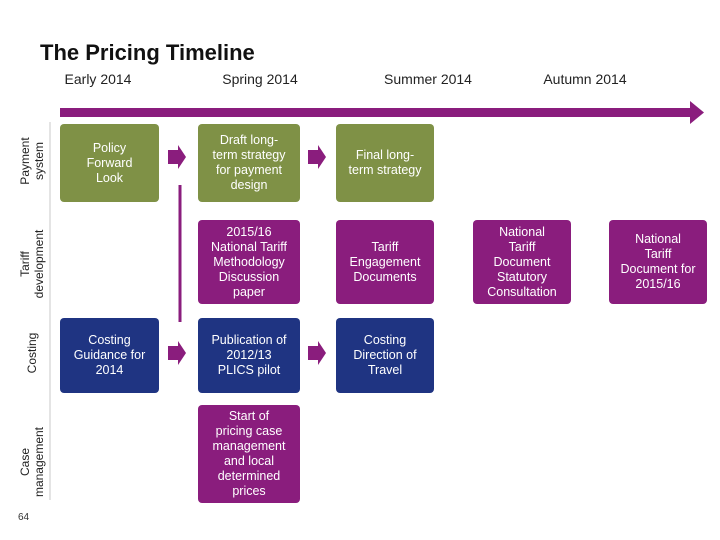 Image resolution: width=720 pixels, height=540 pixels. Describe the element at coordinates (109, 355) in the screenshot. I see `box-costing-guidance-2014: Costing Guidance for 2014` at that location.